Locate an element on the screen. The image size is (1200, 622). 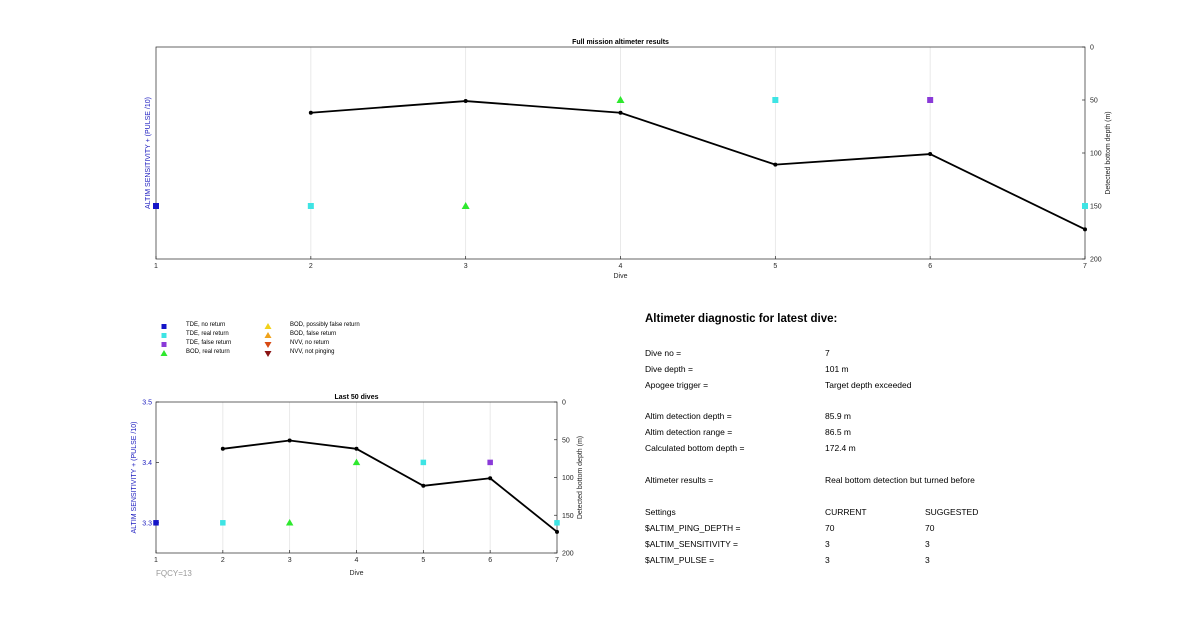
chart2-y-right-tick-label: 200 is located at coordinates (568, 554).